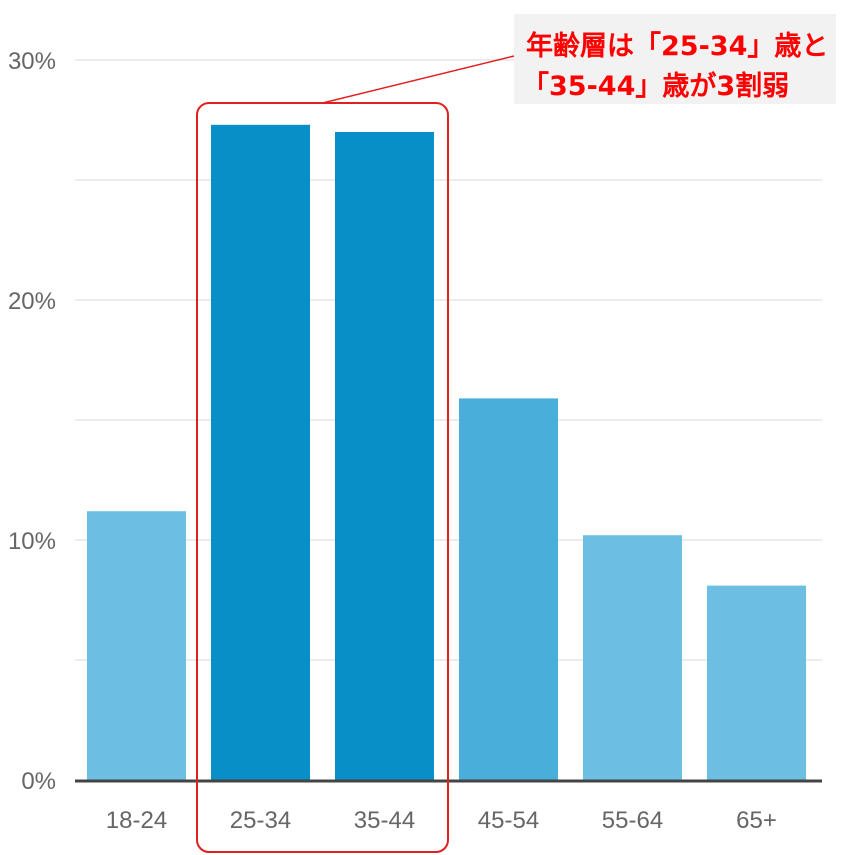 This screenshot has height=855, width=848. What do you see at coordinates (756, 682) in the screenshot?
I see `bar-65+` at bounding box center [756, 682].